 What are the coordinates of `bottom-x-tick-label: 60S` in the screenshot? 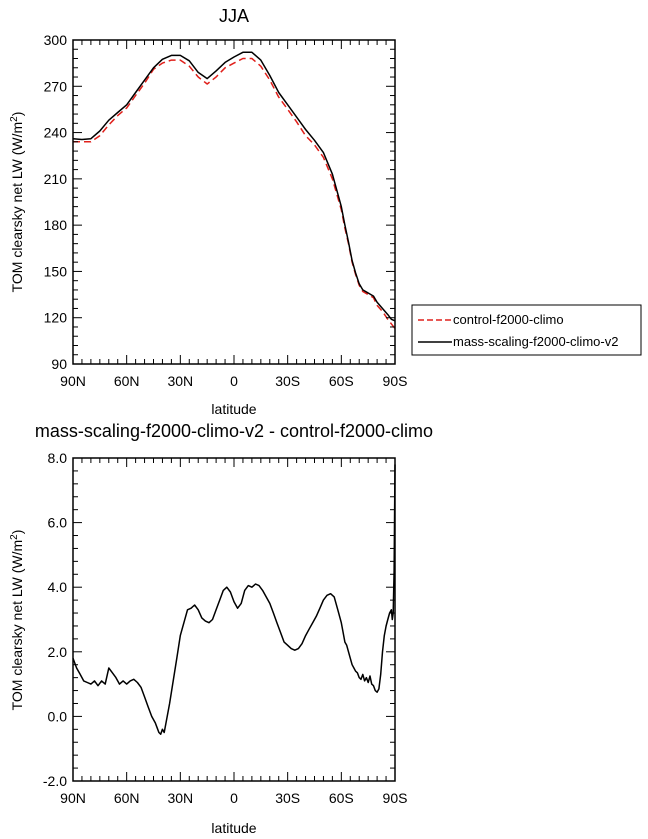 It's located at (341, 798).